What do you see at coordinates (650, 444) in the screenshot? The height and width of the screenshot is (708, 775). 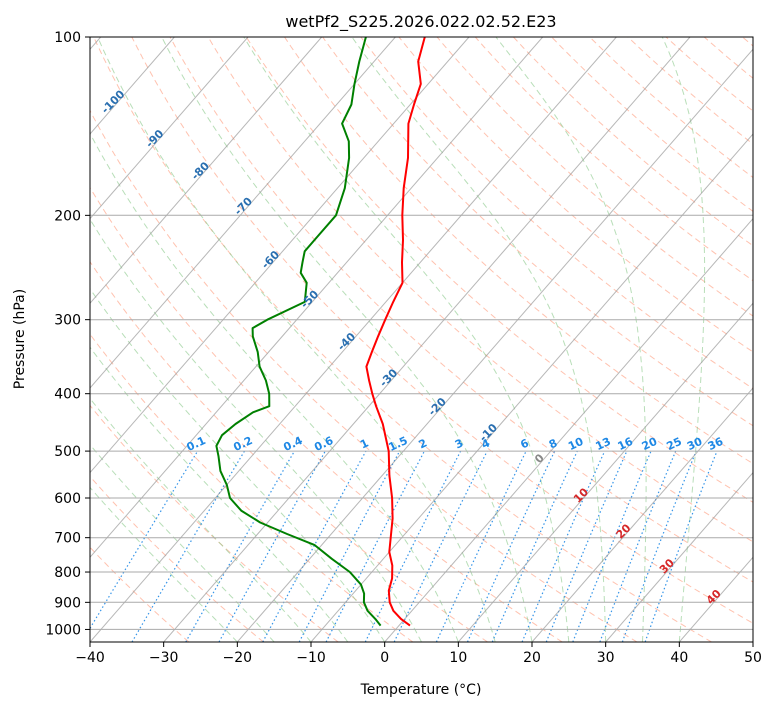 I see `mixing-ratio-label: 20` at bounding box center [650, 444].